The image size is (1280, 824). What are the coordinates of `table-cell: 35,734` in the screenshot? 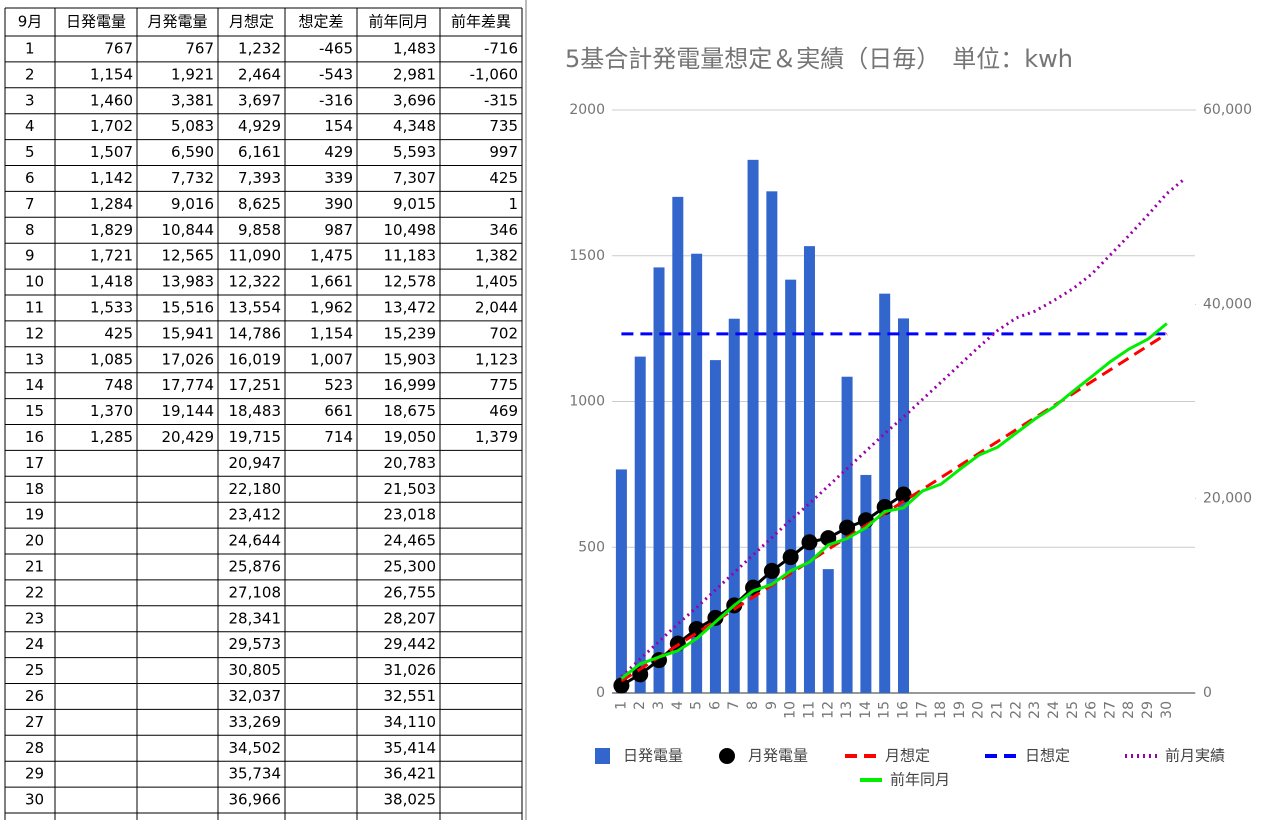 It's located at (255, 774).